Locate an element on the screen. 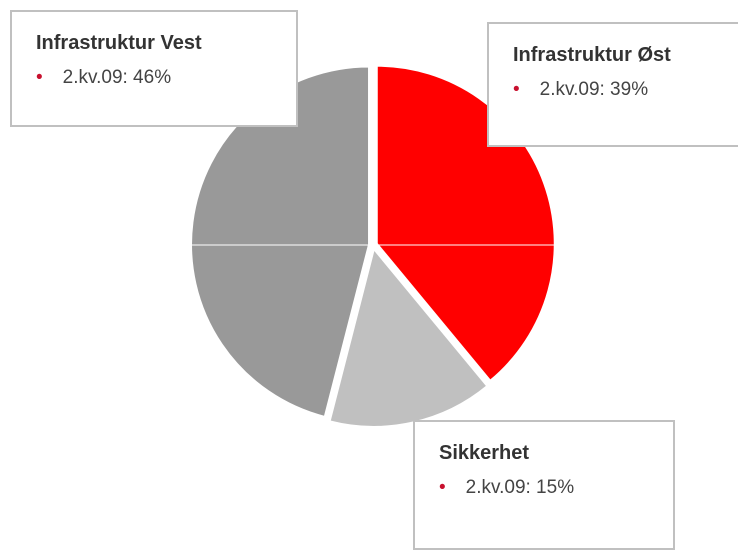 Image resolution: width=738 pixels, height=550 pixels. pie-slice is located at coordinates (408, 337).